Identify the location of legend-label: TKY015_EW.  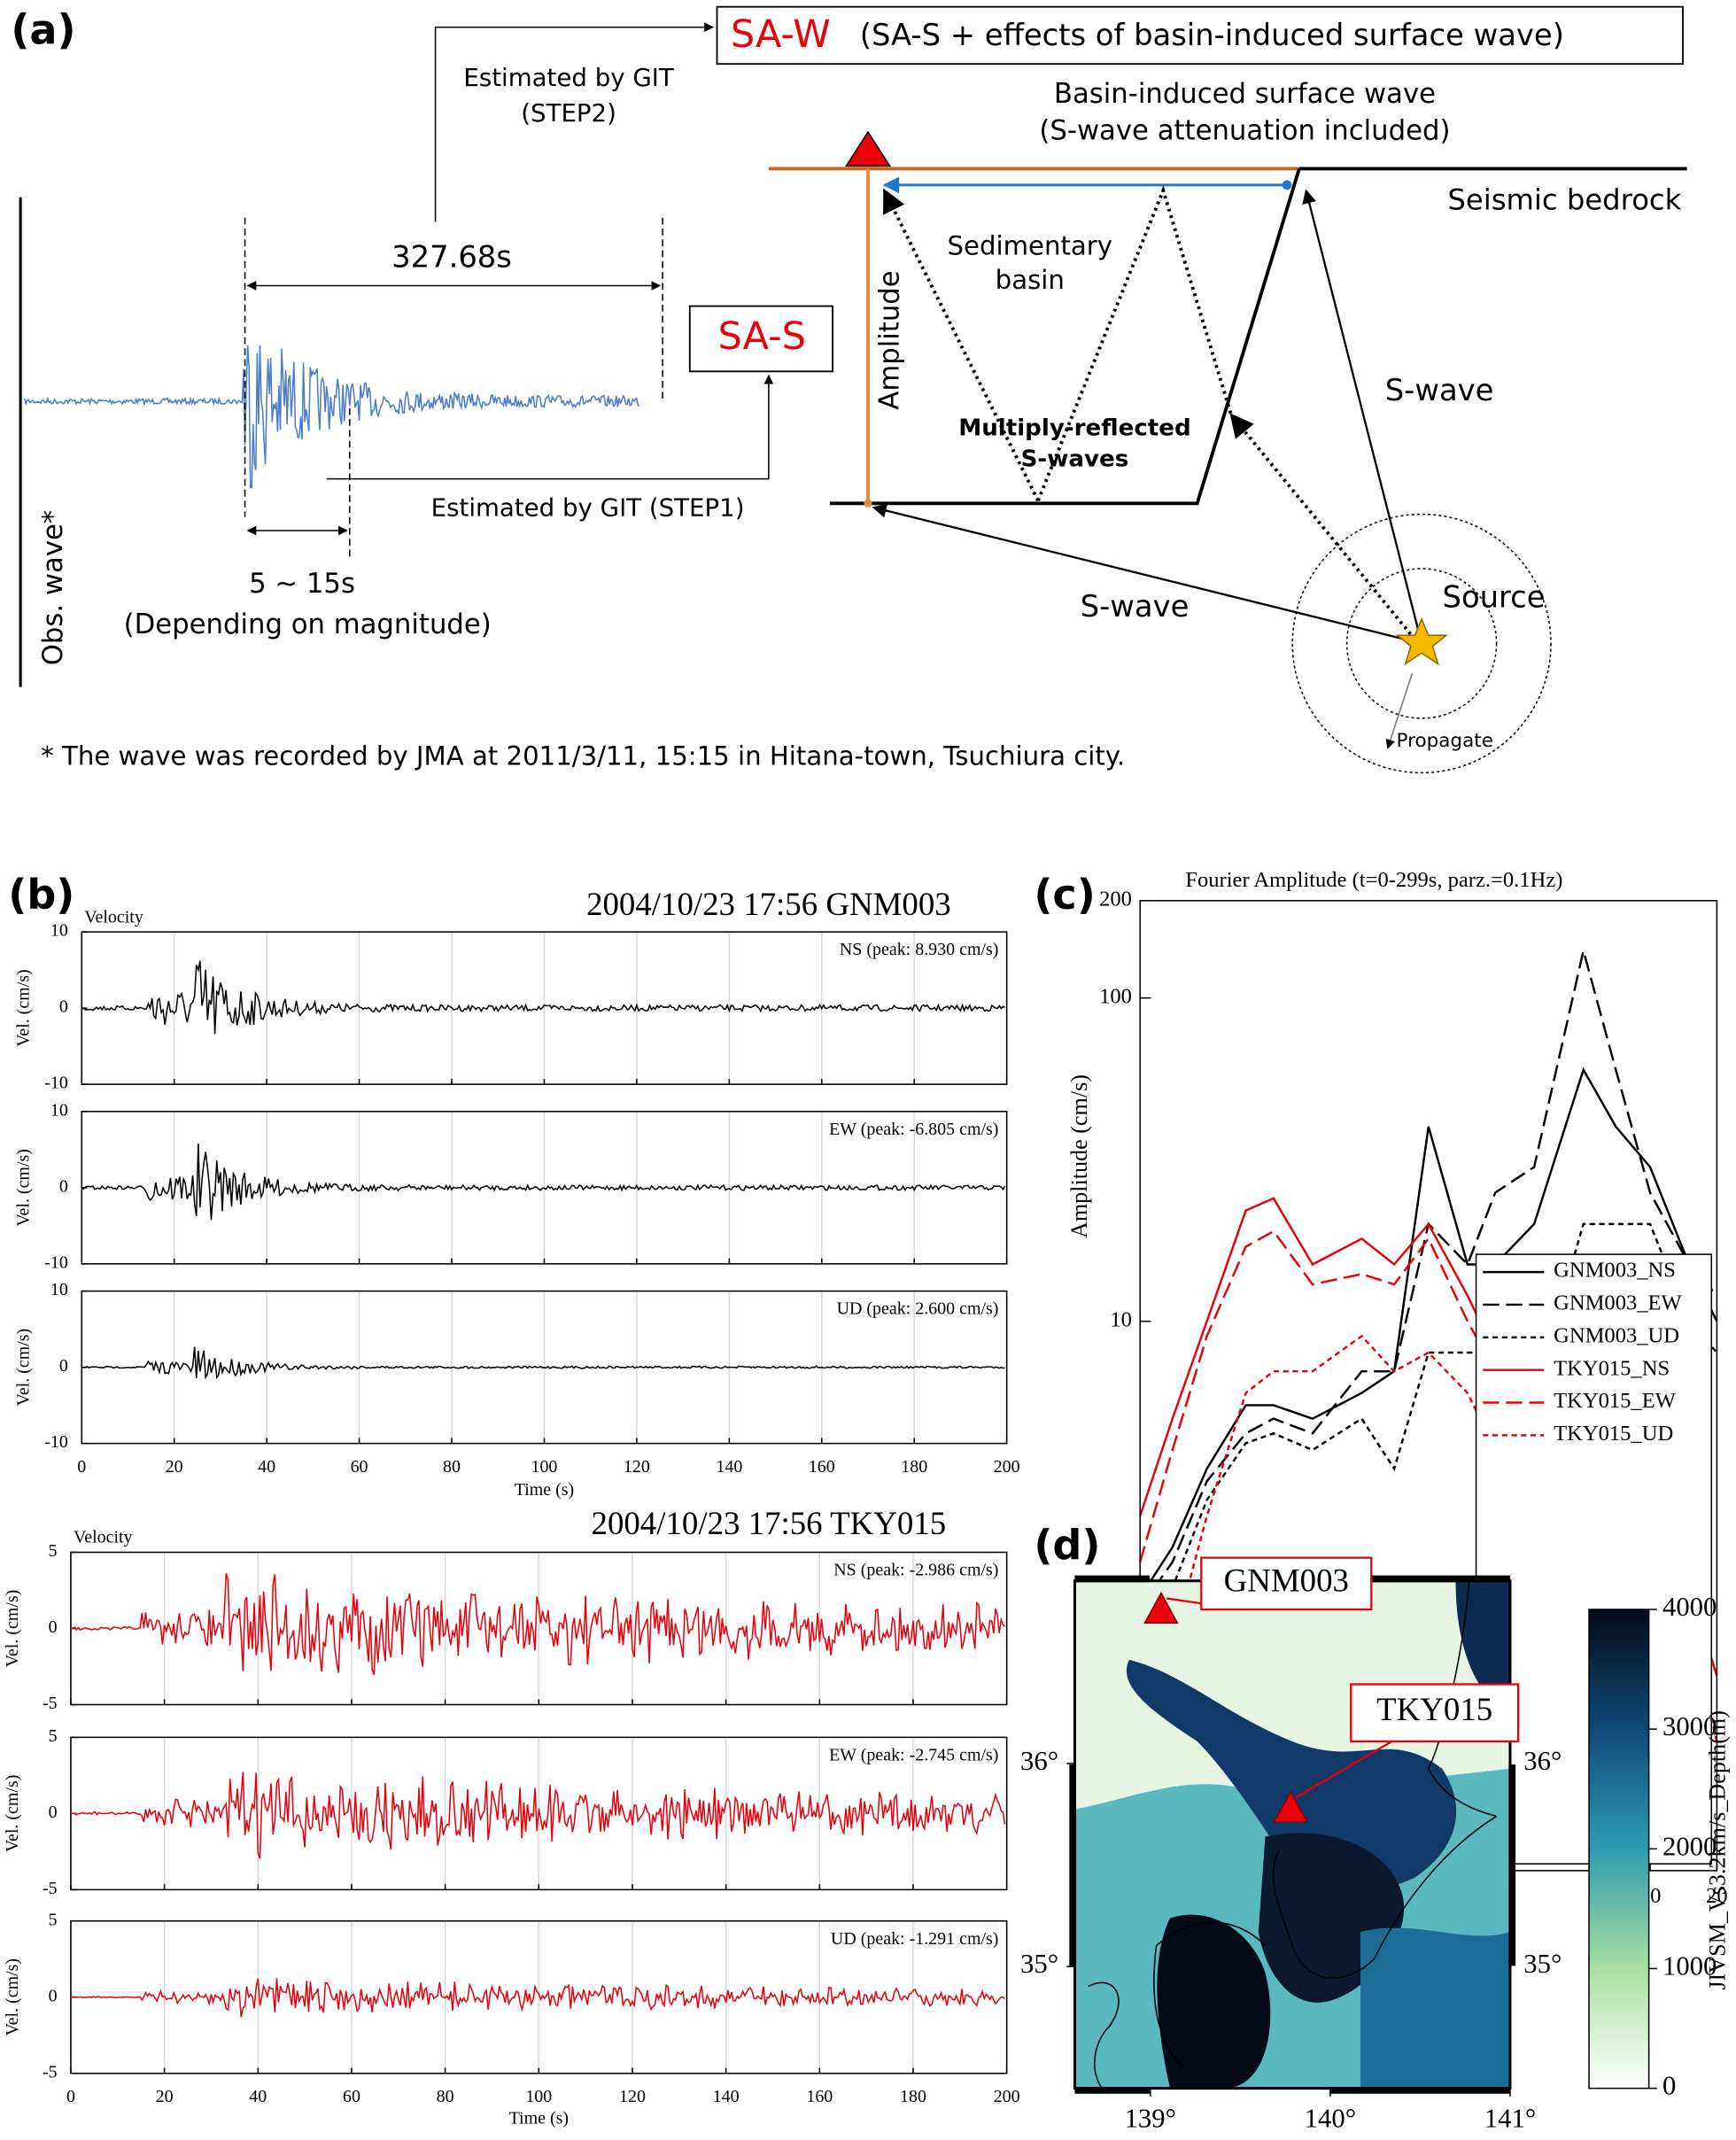
(1616, 1401).